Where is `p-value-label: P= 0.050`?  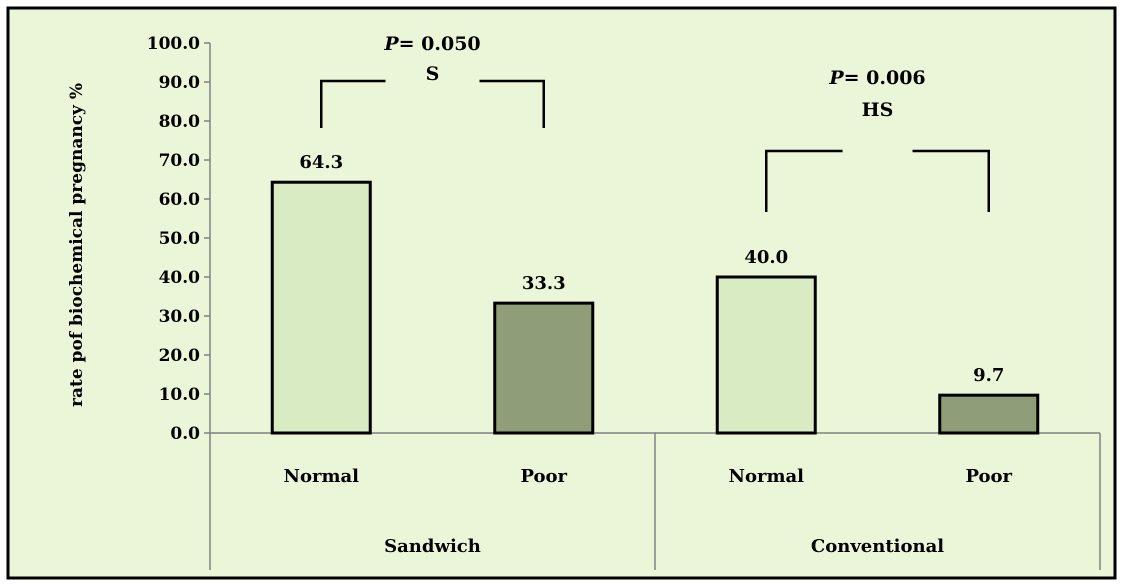 p-value-label: P= 0.050 is located at coordinates (431, 44).